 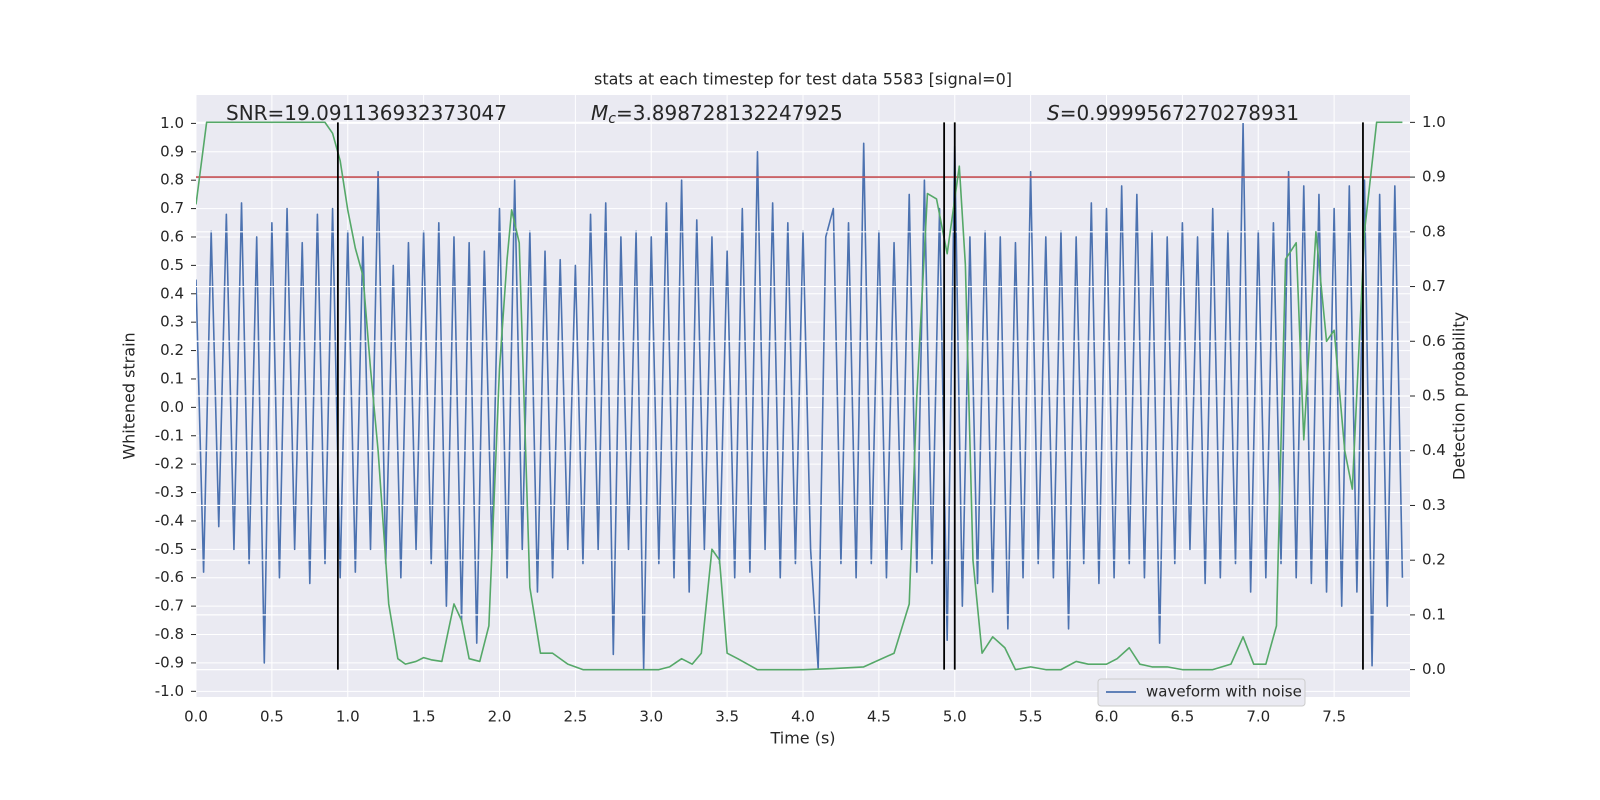 I want to click on y2-tick-label: 0.3, so click(x=1434, y=505).